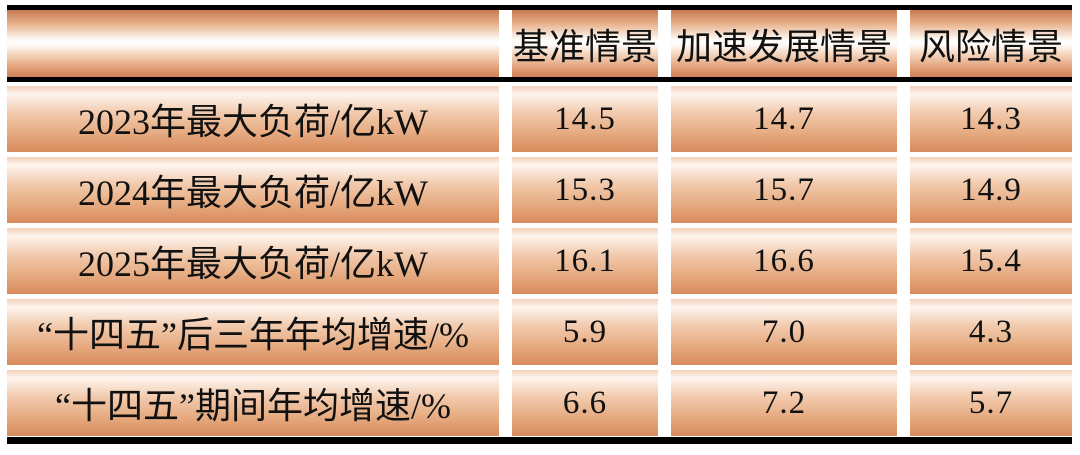  Describe the element at coordinates (991, 332) in the screenshot. I see `value-cell: 4.3` at that location.